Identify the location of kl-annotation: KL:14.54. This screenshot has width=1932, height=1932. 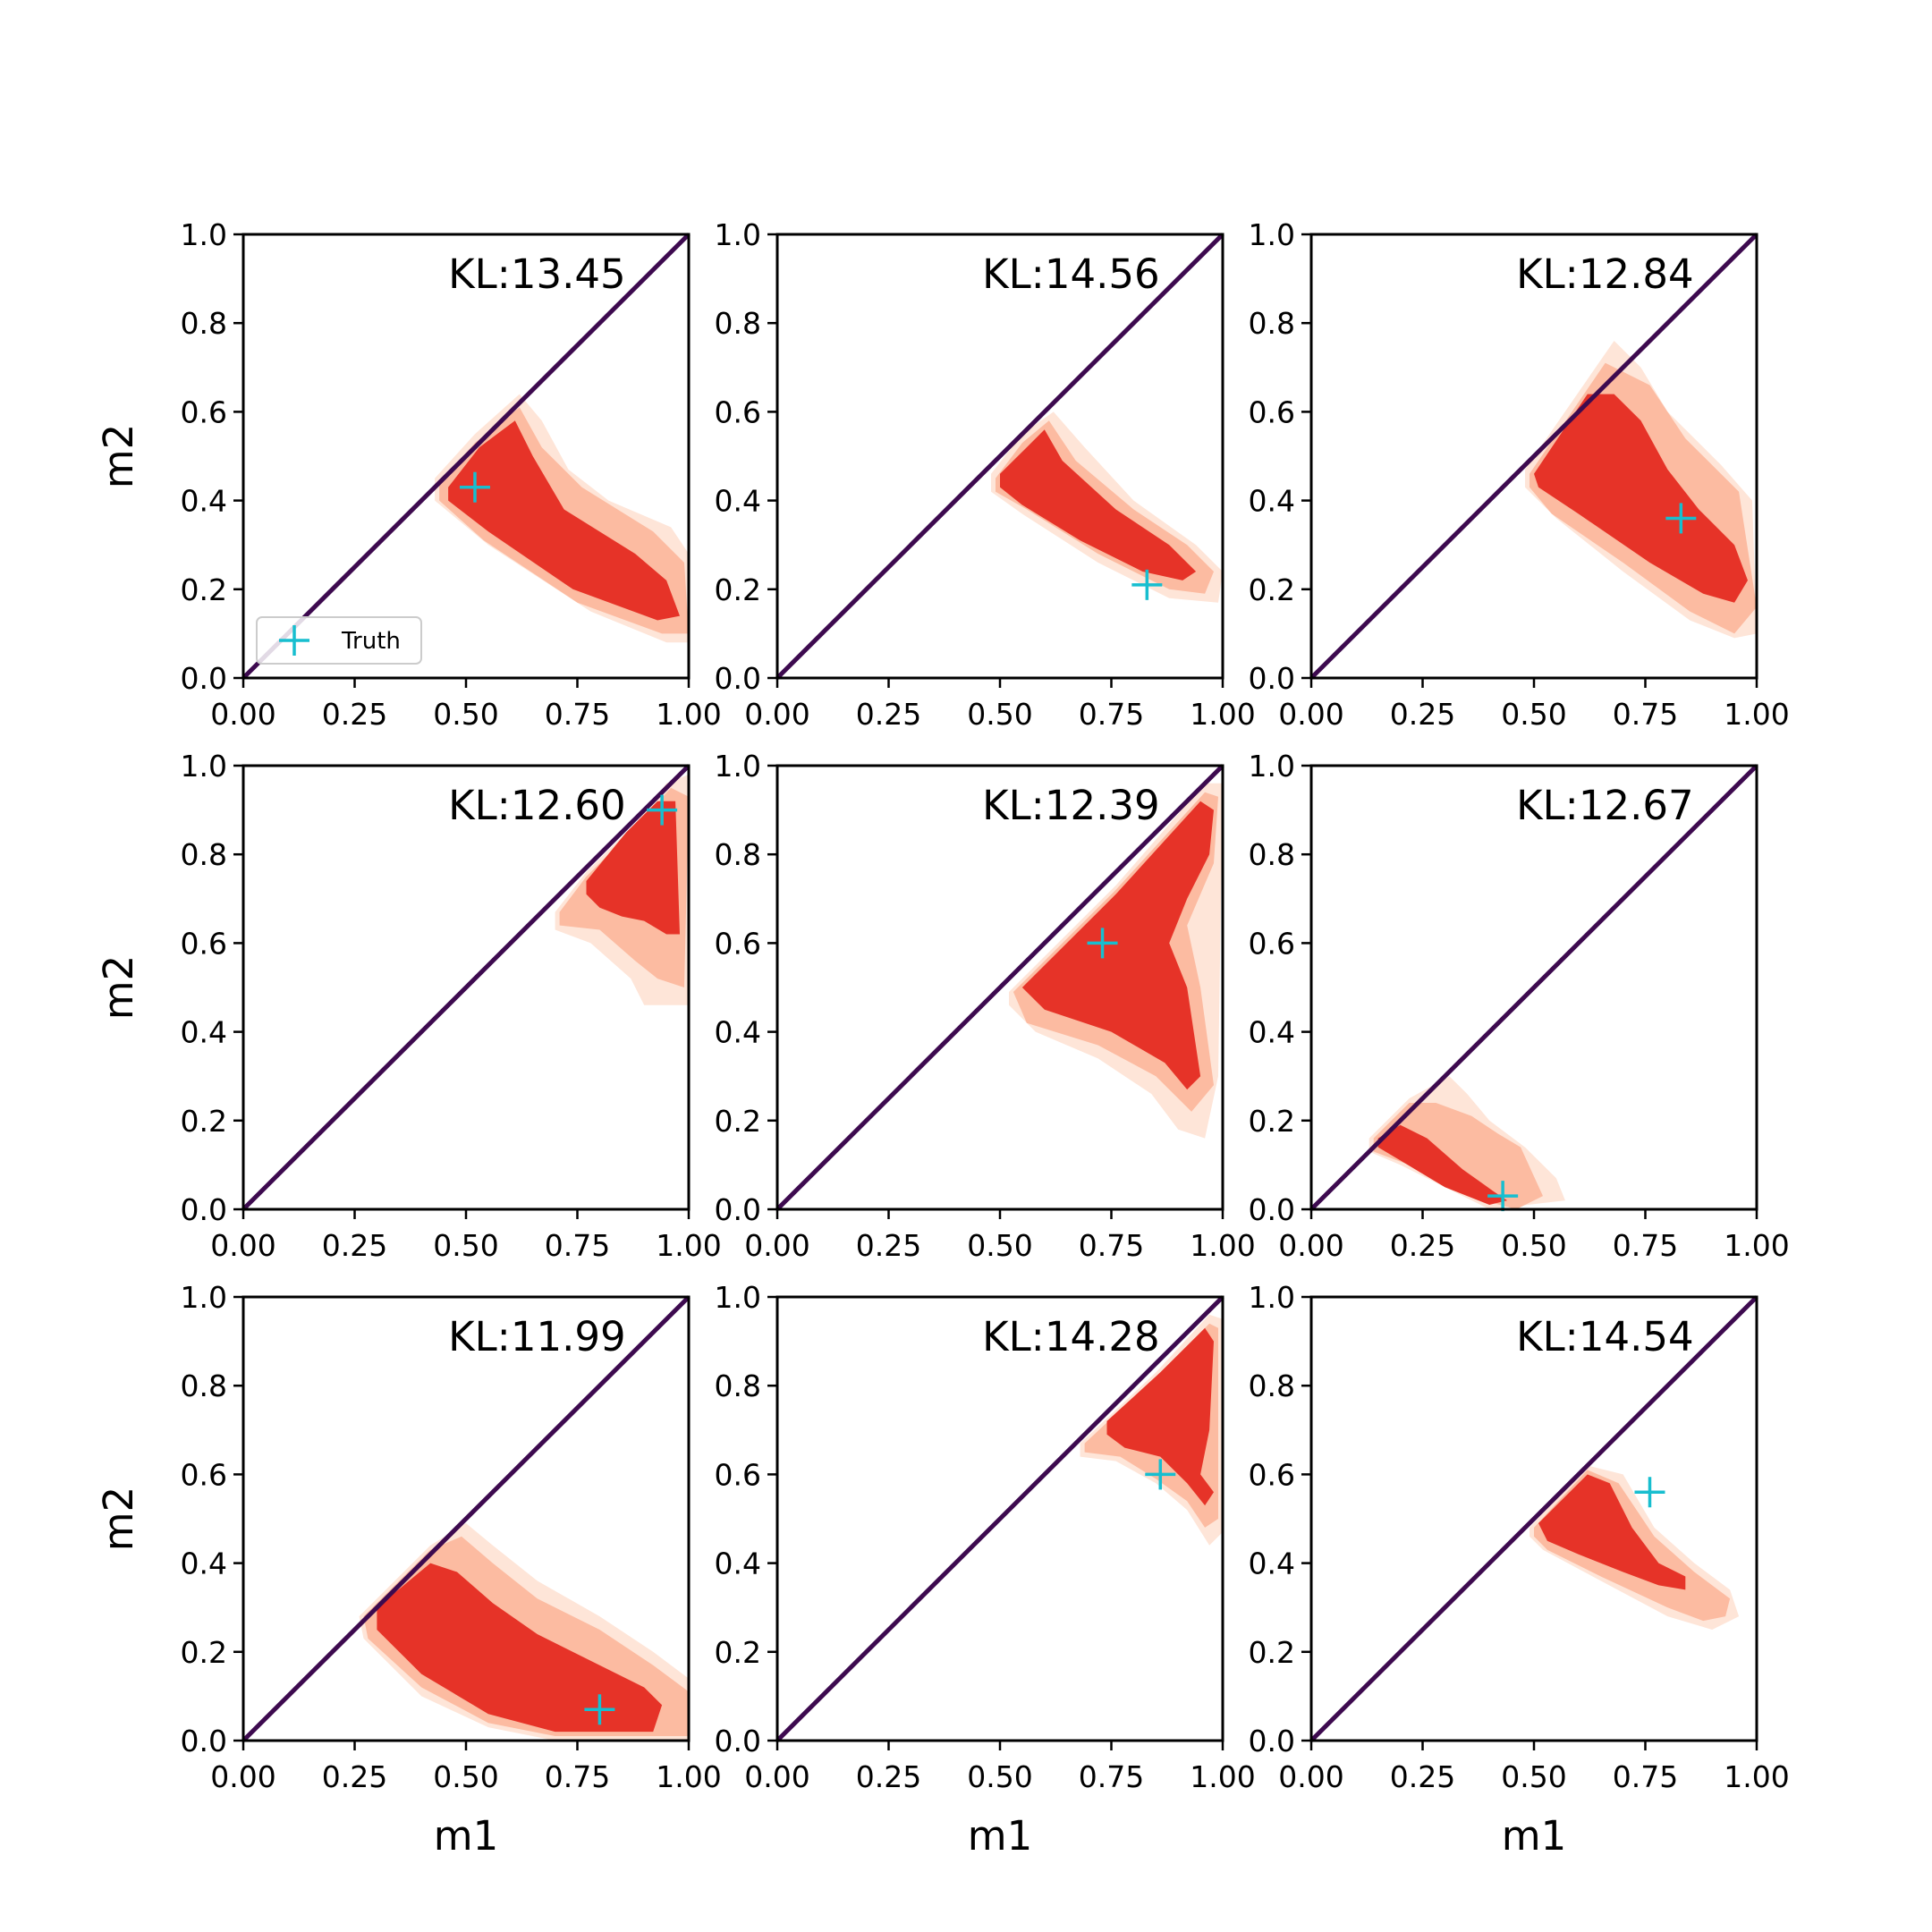
(1605, 1336).